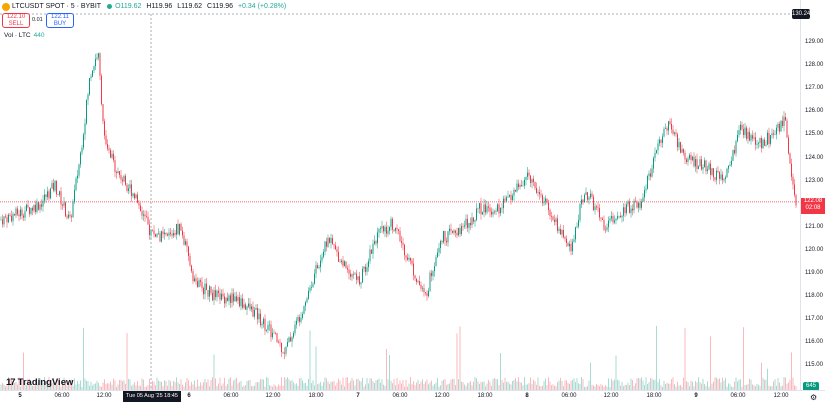 The width and height of the screenshot is (825, 404). Describe the element at coordinates (39, 35) in the screenshot. I see `volume-value: 440` at that location.